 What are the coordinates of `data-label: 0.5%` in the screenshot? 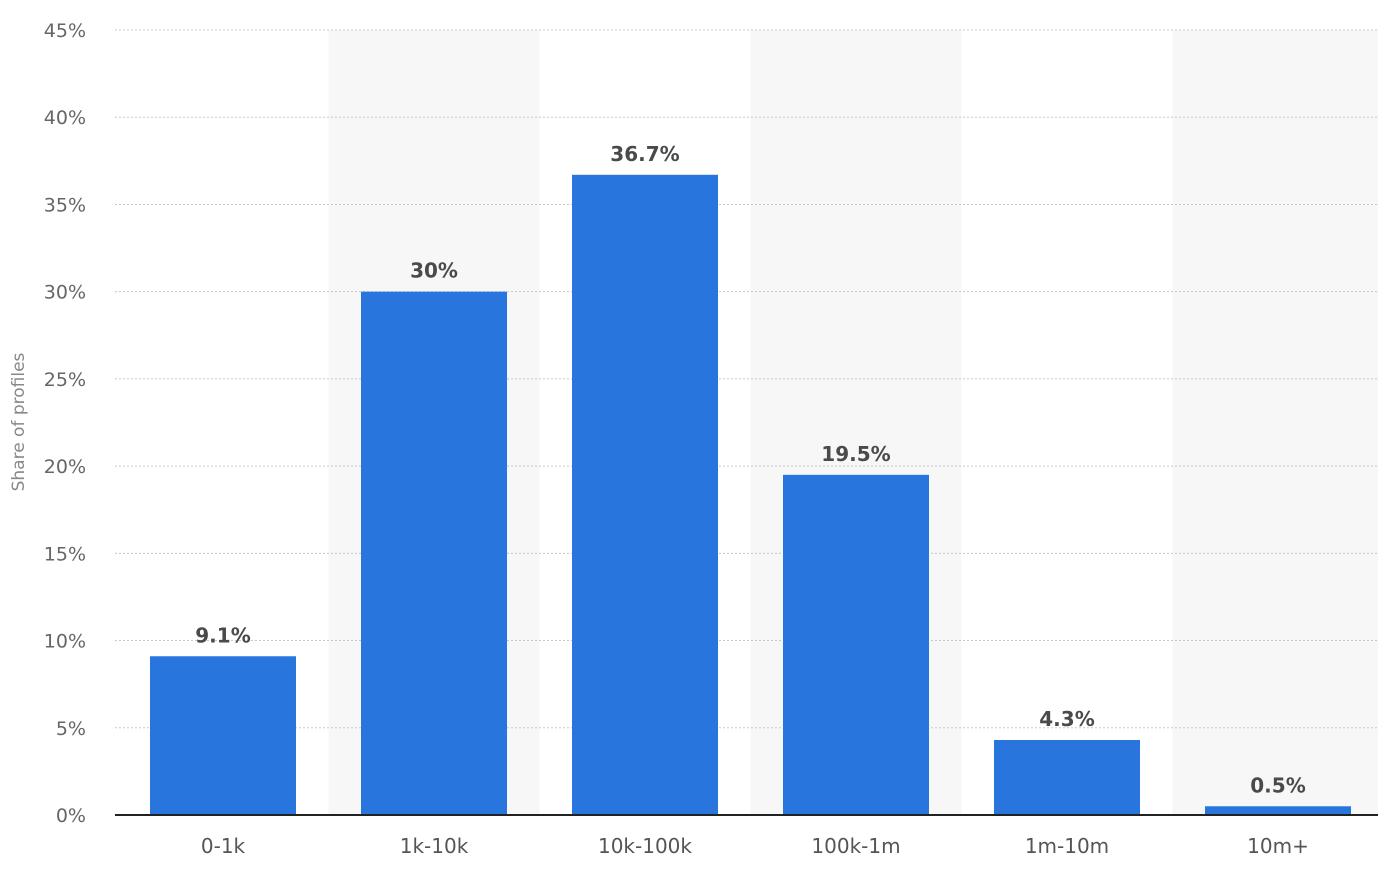 It's located at (1277, 785).